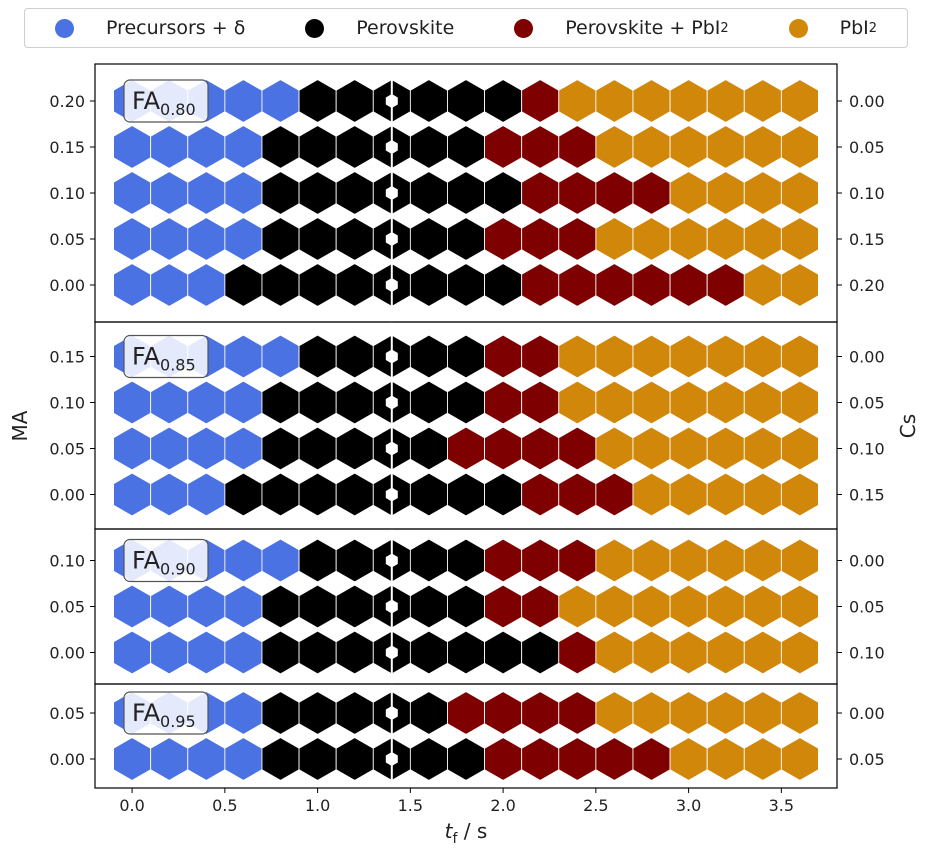 The width and height of the screenshot is (935, 856). Describe the element at coordinates (867, 101) in the screenshot. I see `cs-tick-label: 0.00` at that location.